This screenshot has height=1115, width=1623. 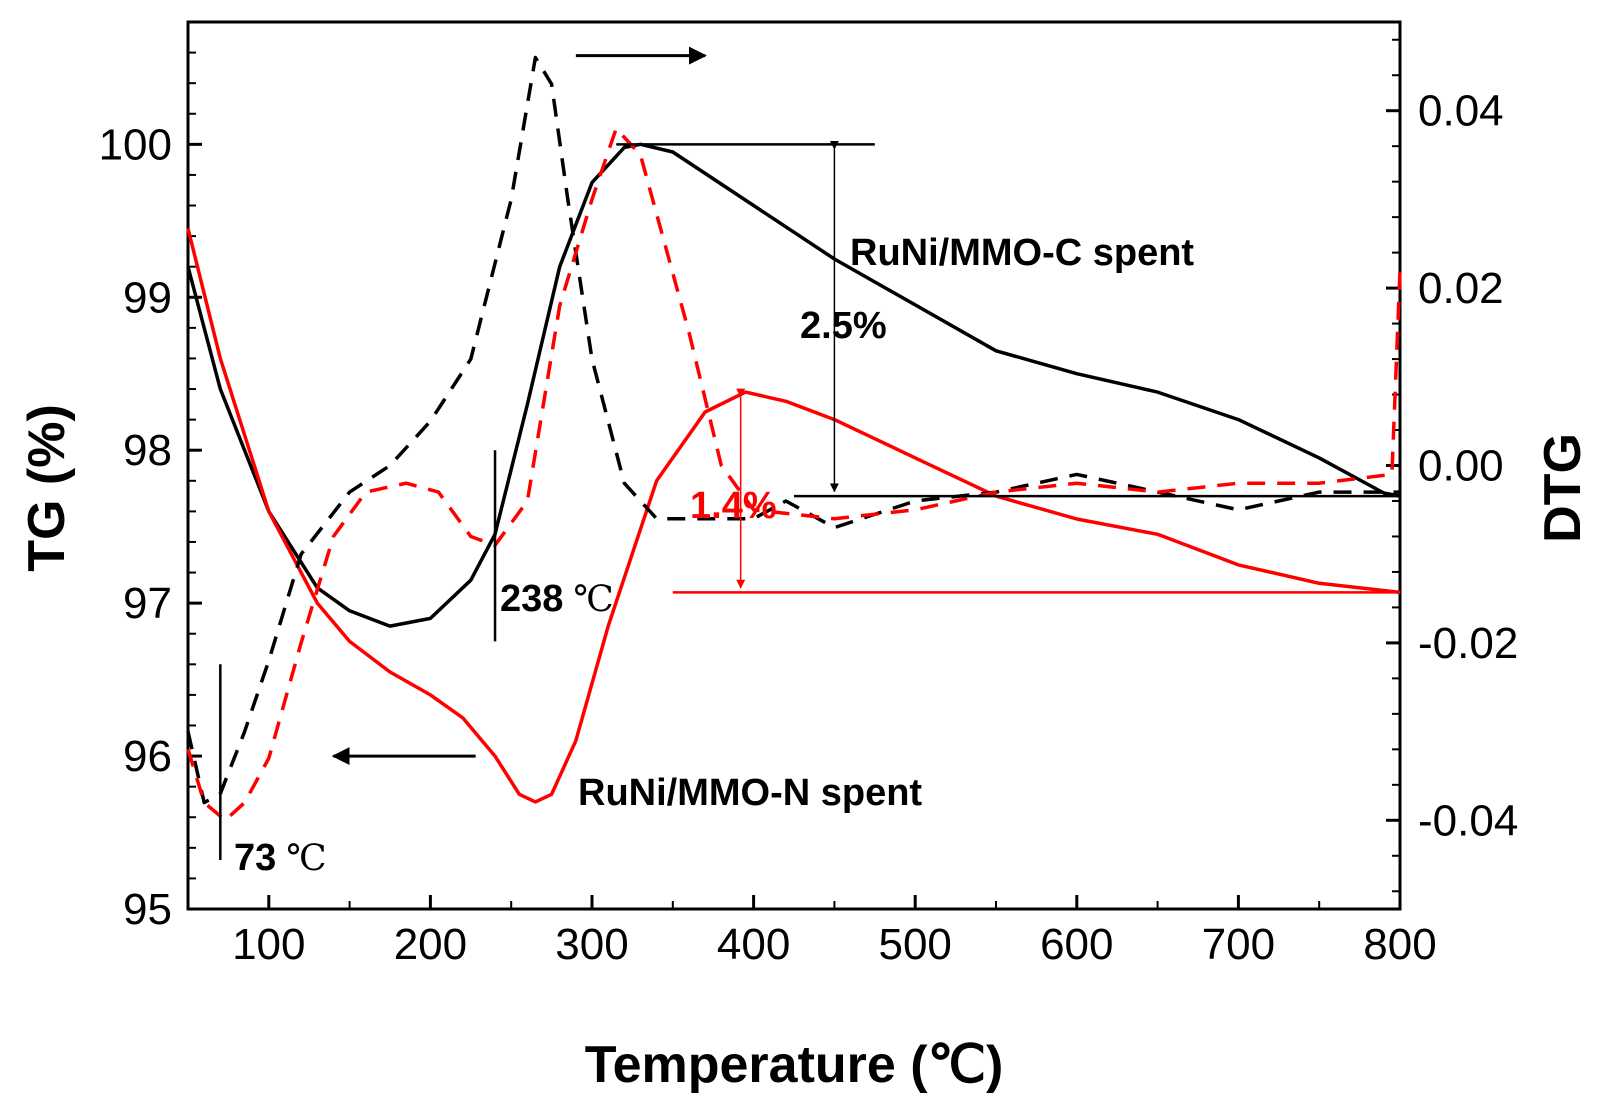 What do you see at coordinates (1076, 944) in the screenshot?
I see `x-tick-label-600: 600` at bounding box center [1076, 944].